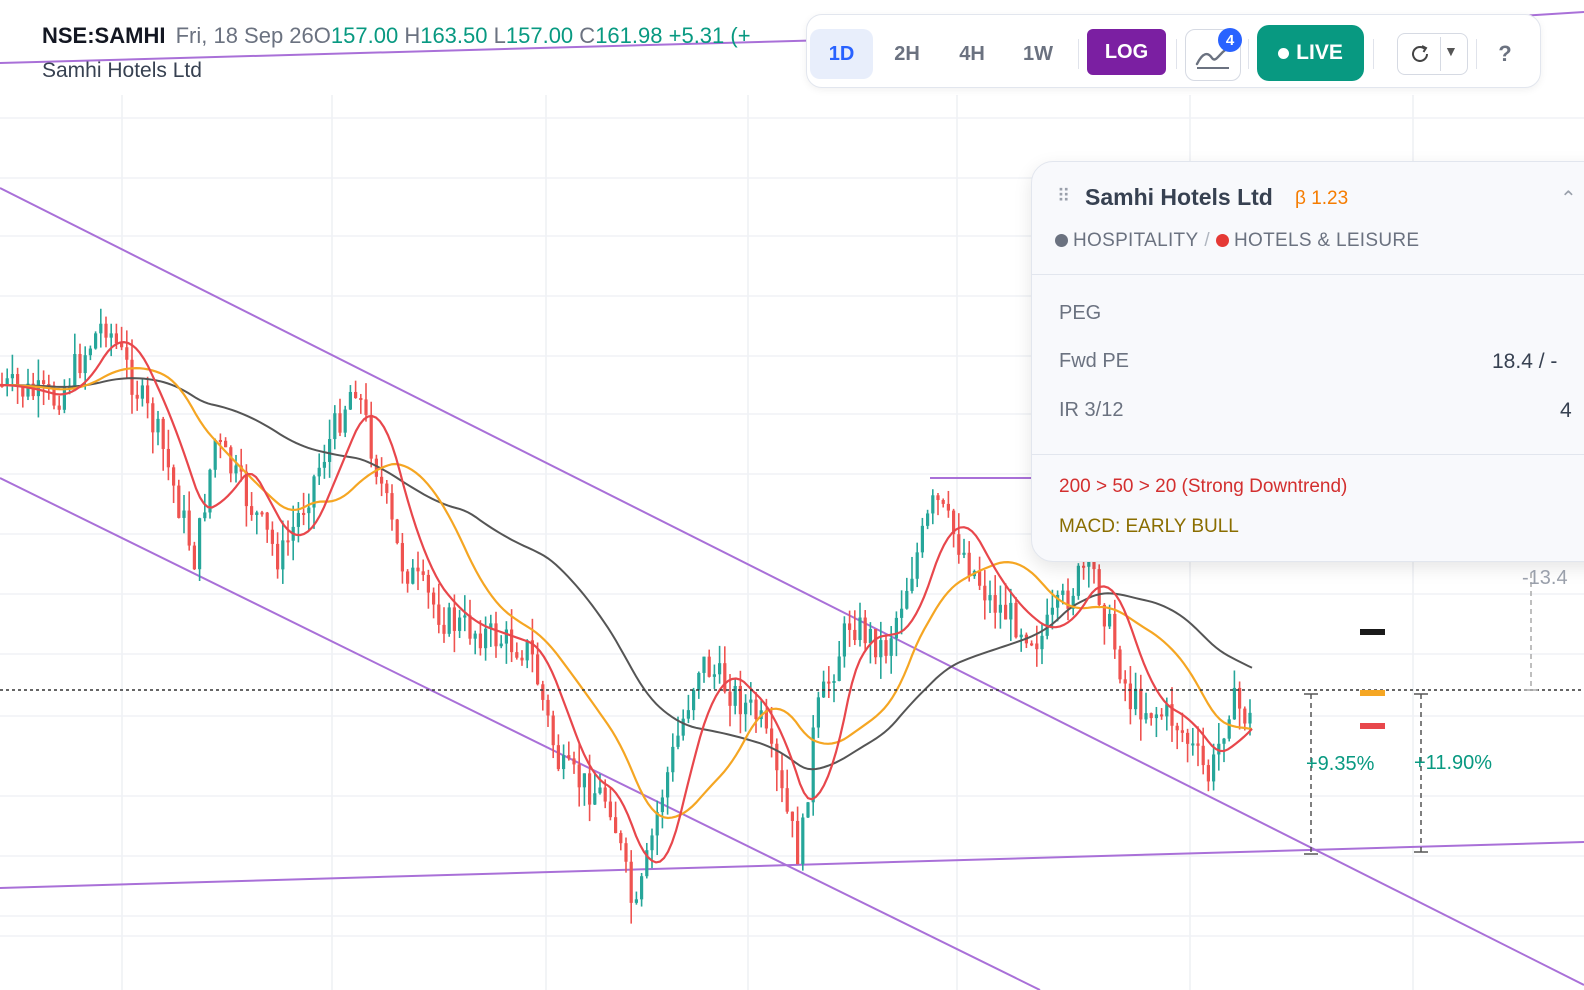  Describe the element at coordinates (1213, 54) in the screenshot. I see `indicators-button: 4` at that location.